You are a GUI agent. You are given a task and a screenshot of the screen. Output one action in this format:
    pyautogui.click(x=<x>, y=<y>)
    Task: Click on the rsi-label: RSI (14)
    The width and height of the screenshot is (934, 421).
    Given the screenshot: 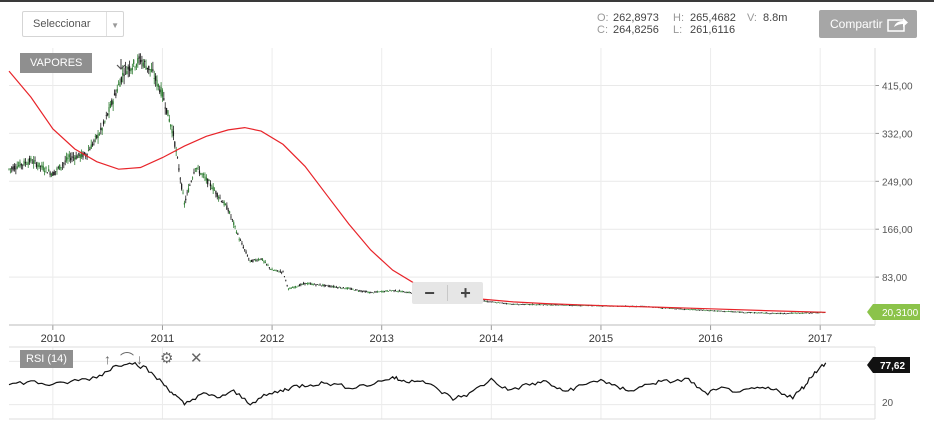 What is the action you would take?
    pyautogui.click(x=46, y=359)
    